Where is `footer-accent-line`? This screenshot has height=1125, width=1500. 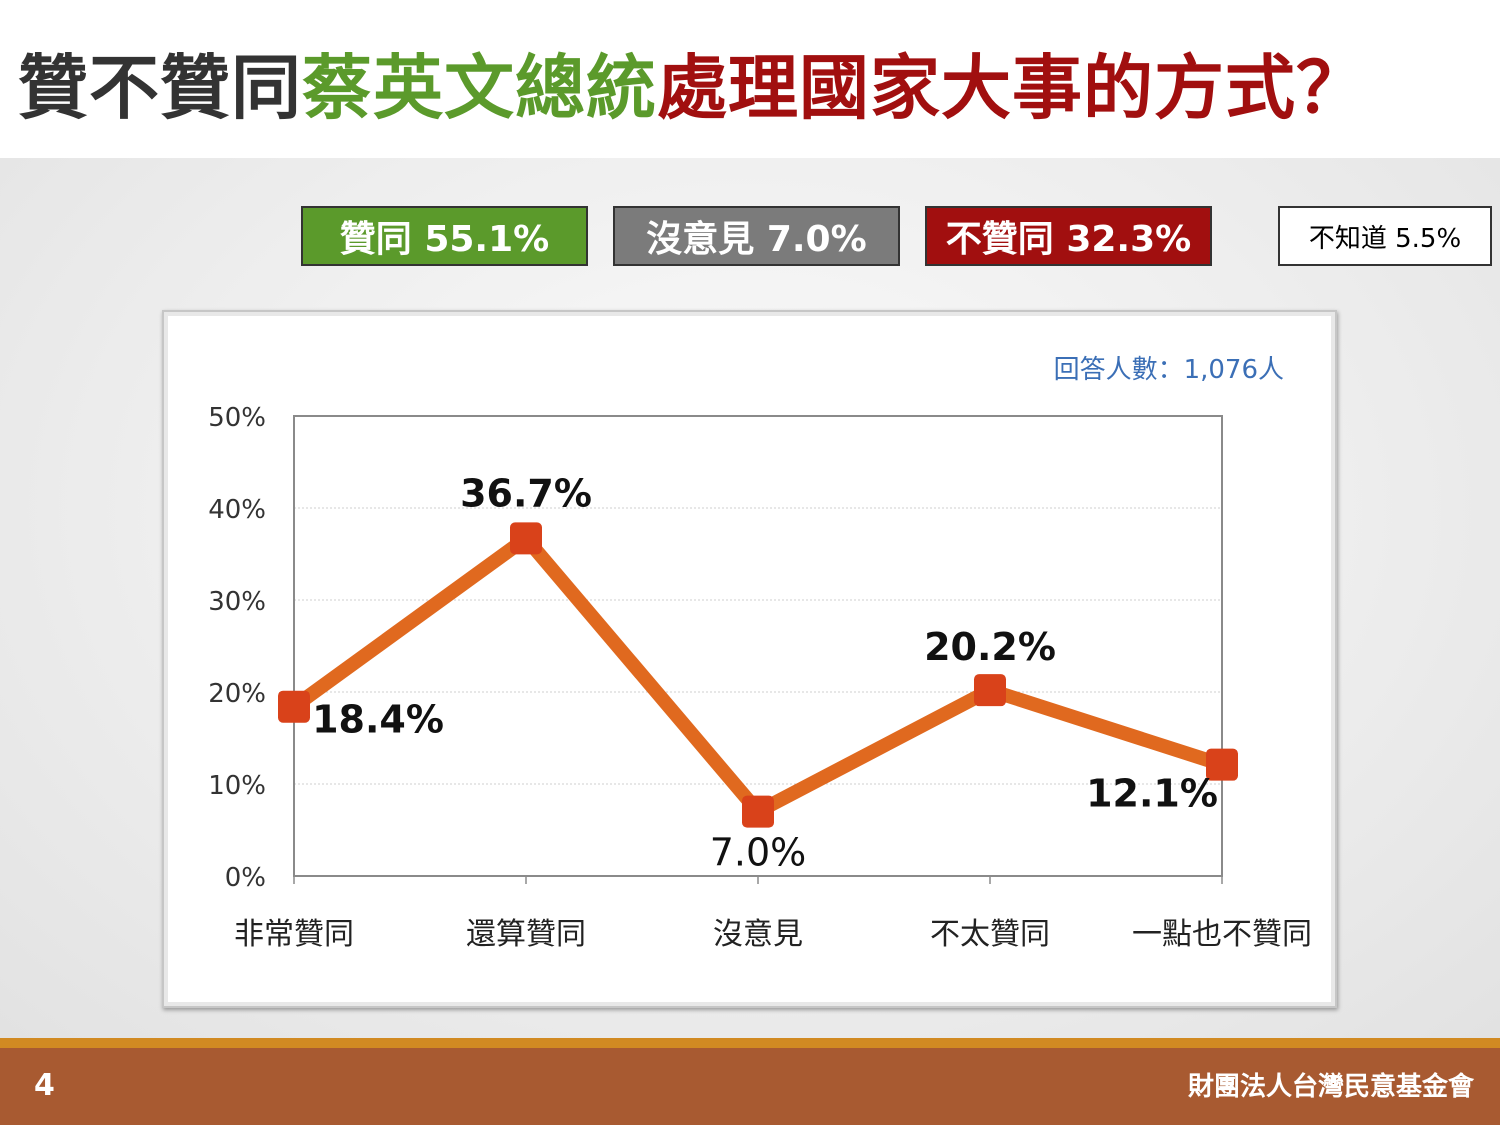 footer-accent-line is located at coordinates (750, 1043).